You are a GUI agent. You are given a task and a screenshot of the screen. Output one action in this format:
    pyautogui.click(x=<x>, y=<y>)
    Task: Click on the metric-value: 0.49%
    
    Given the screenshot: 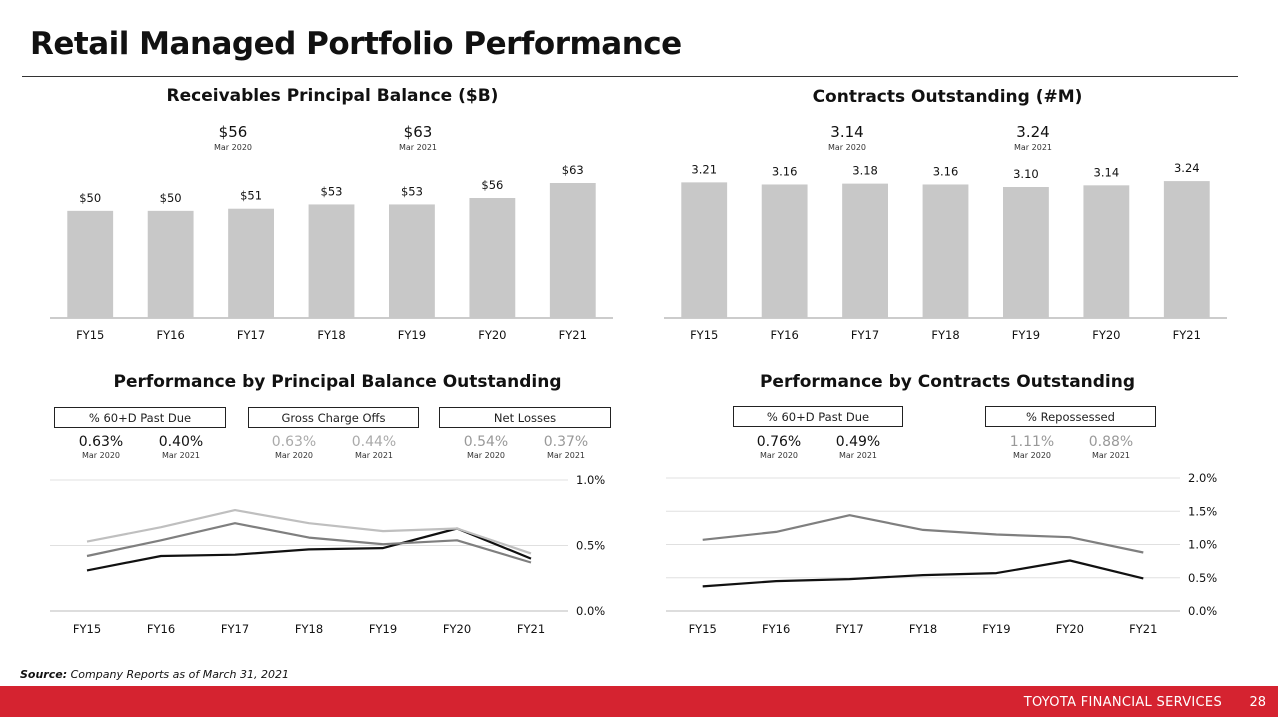 What is the action you would take?
    pyautogui.click(x=858, y=442)
    